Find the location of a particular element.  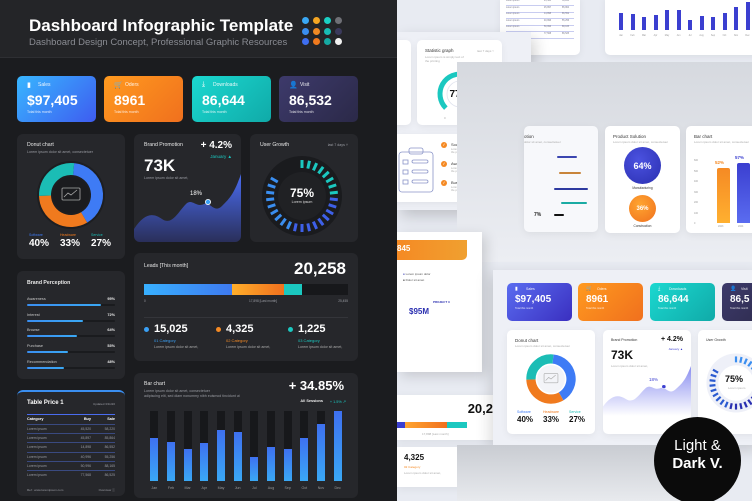

change-value: + 4.2% is located at coordinates (216, 145).